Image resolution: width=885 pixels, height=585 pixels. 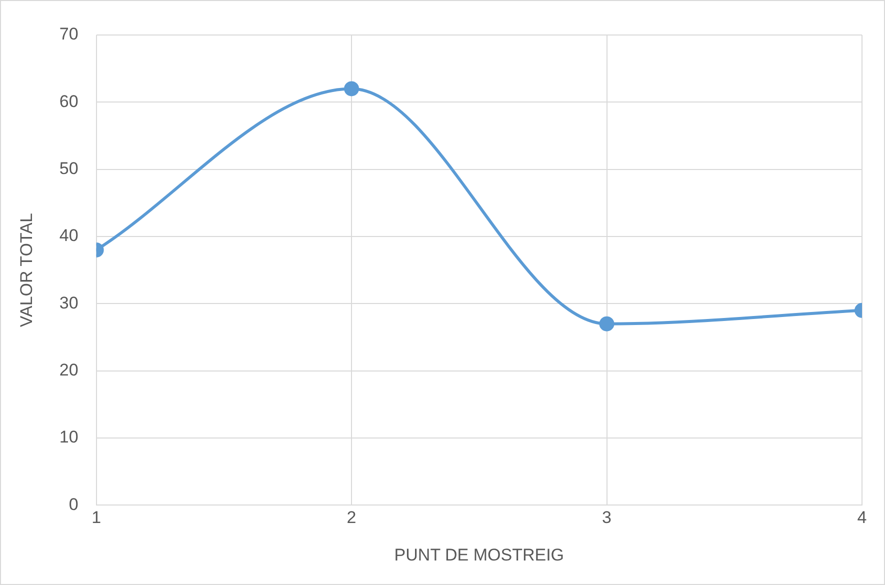 What do you see at coordinates (26, 270) in the screenshot?
I see `y-axis-title: VALOR TOTAL` at bounding box center [26, 270].